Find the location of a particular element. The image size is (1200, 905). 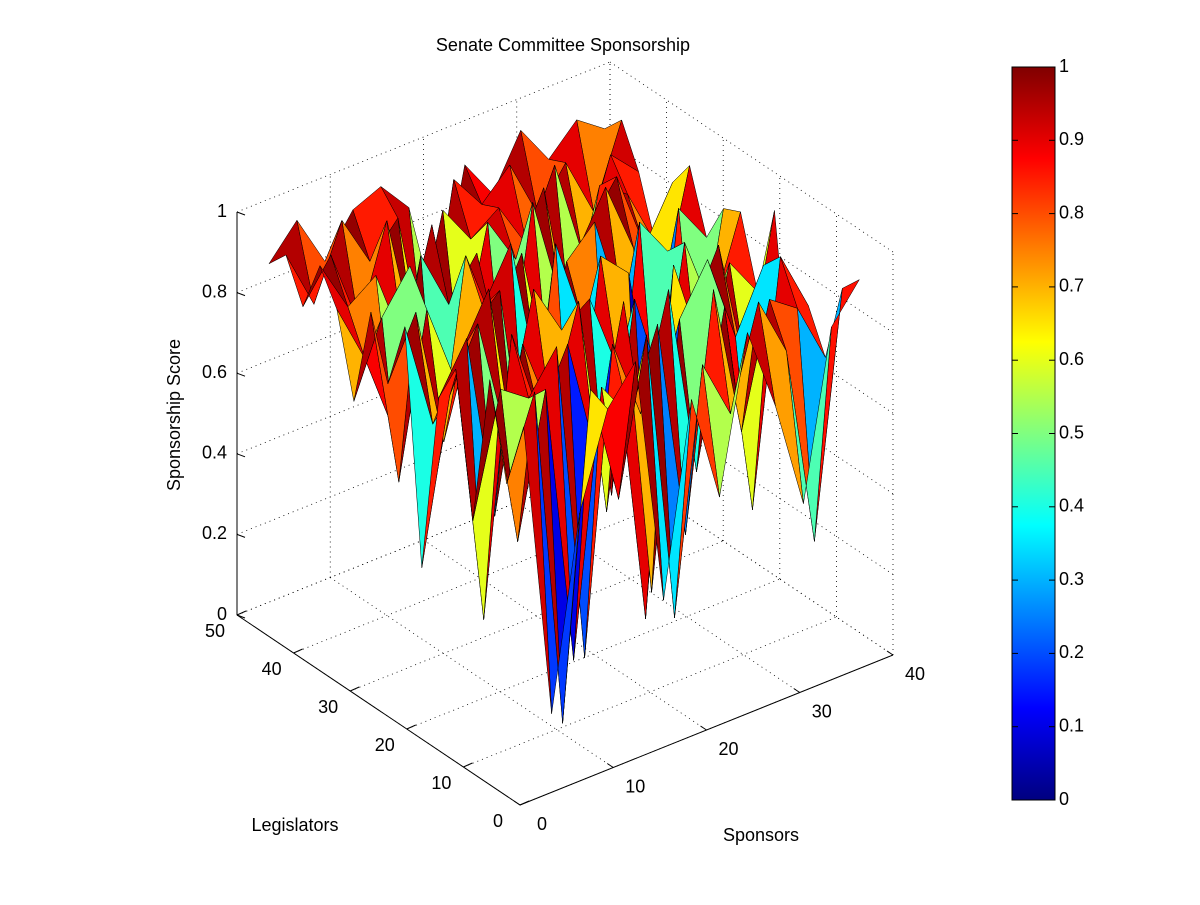

x-tick-label: 40 is located at coordinates (915, 674).